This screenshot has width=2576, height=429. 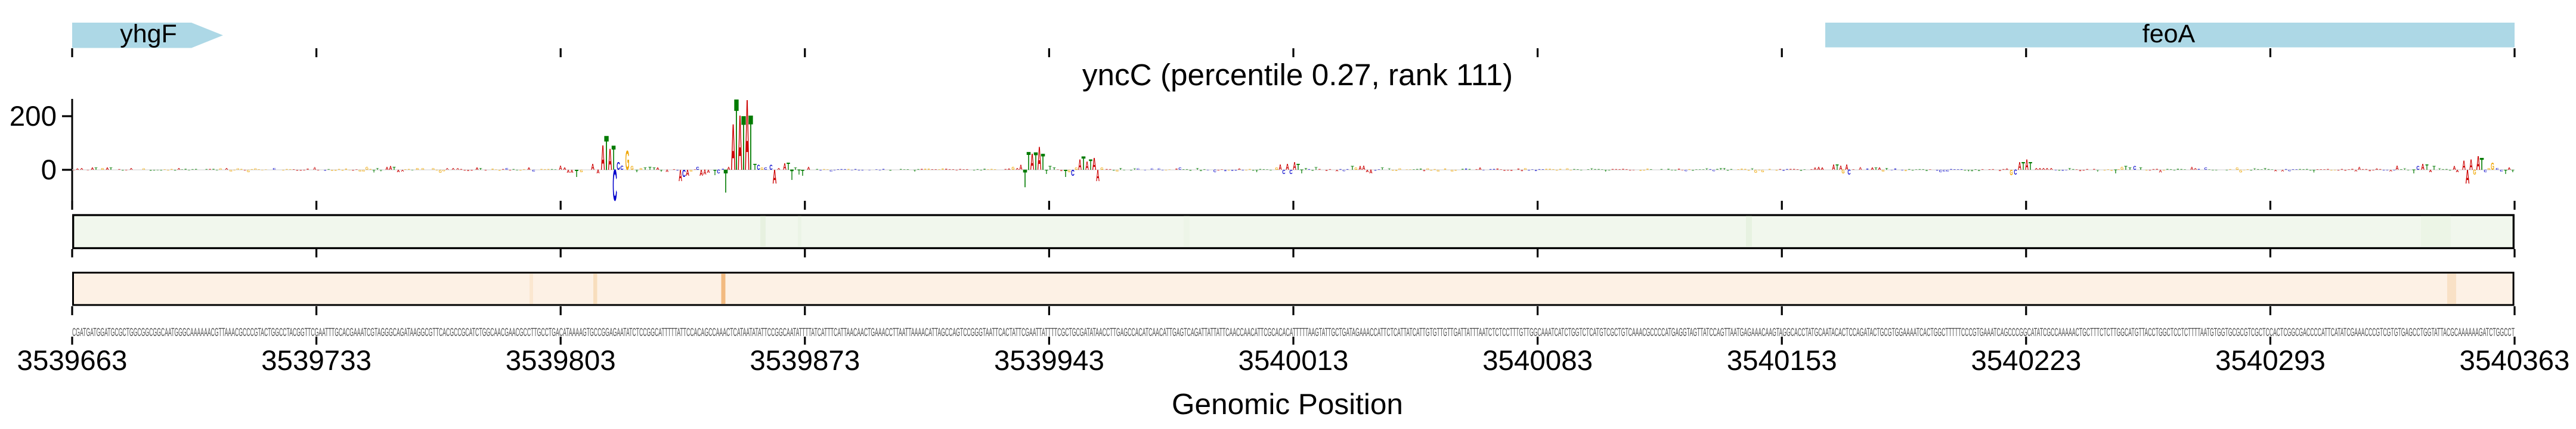 What do you see at coordinates (33, 116) in the screenshot?
I see `svg-text: 200` at bounding box center [33, 116].